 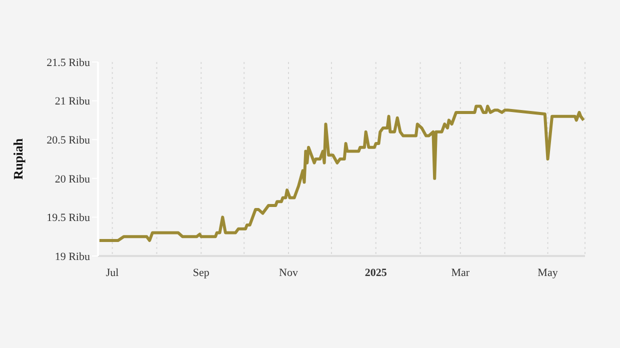 I want to click on y-tick-label: 21 Ribu, so click(x=72, y=102).